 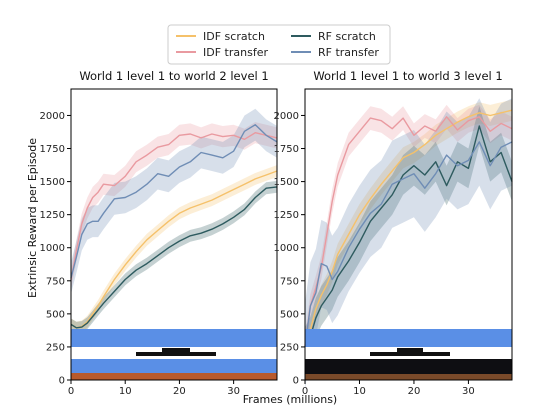 I want to click on y-axis-label: Extrinsic Reward per Episode, so click(x=32, y=218).